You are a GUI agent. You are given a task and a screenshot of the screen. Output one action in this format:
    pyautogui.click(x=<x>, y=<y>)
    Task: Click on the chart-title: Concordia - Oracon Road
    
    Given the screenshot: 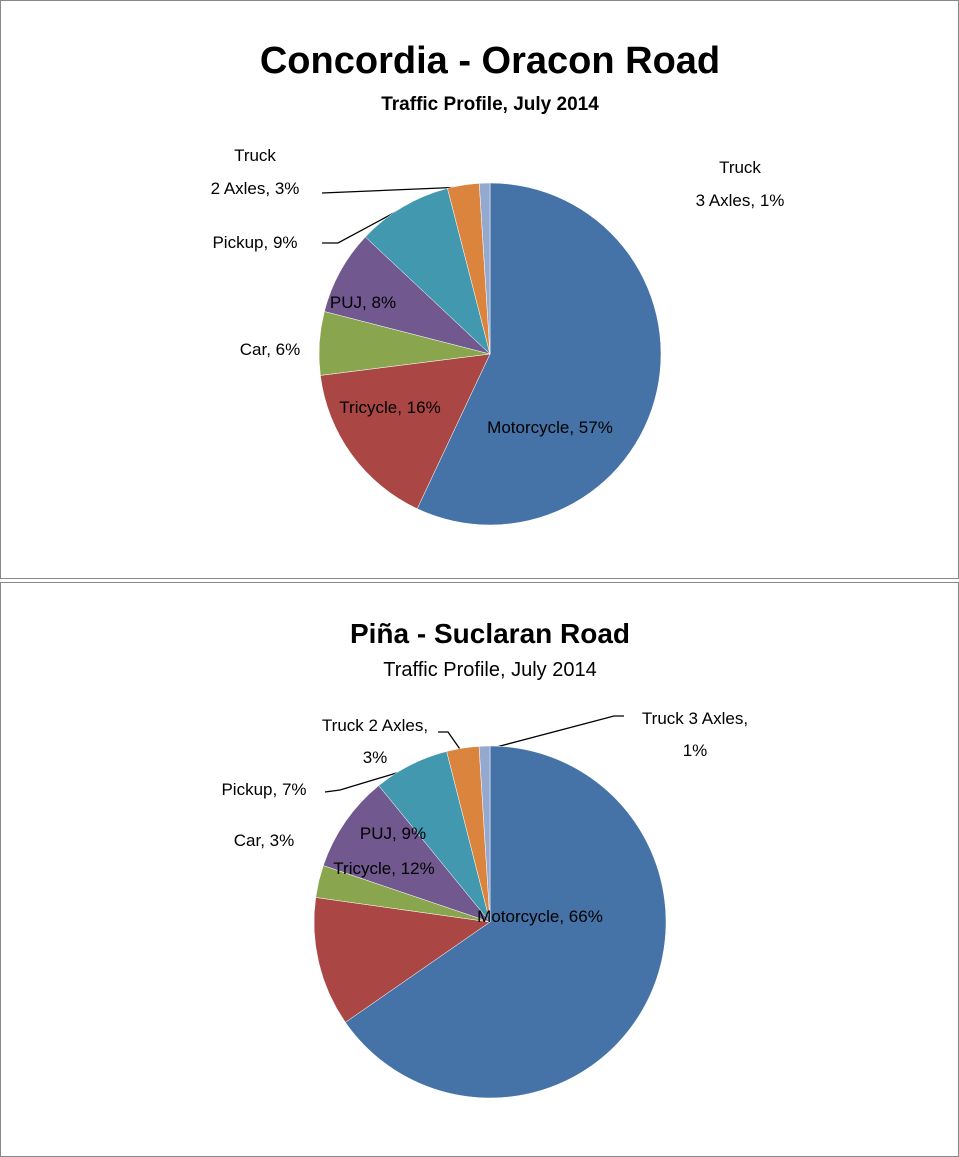 What is the action you would take?
    pyautogui.click(x=490, y=61)
    